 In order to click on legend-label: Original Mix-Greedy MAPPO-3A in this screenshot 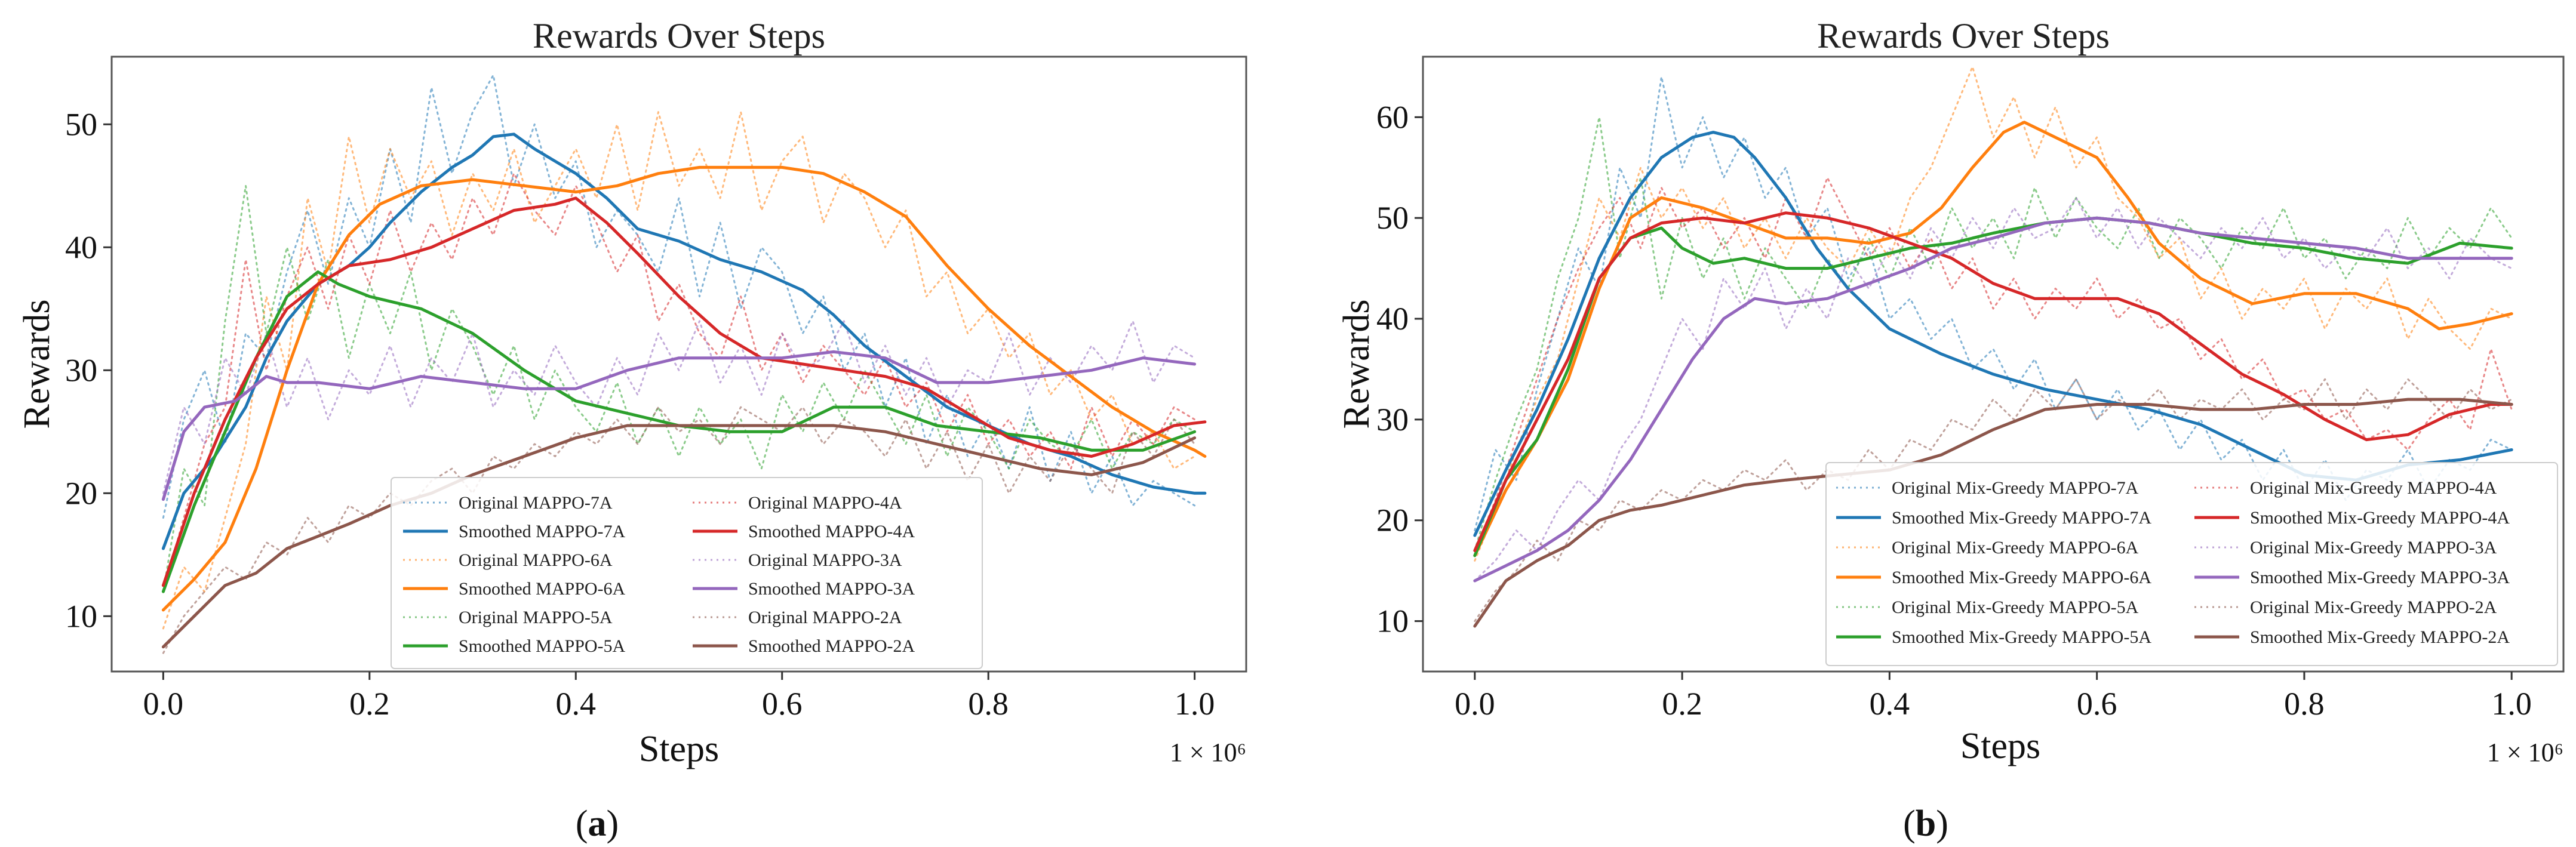, I will do `click(2373, 548)`.